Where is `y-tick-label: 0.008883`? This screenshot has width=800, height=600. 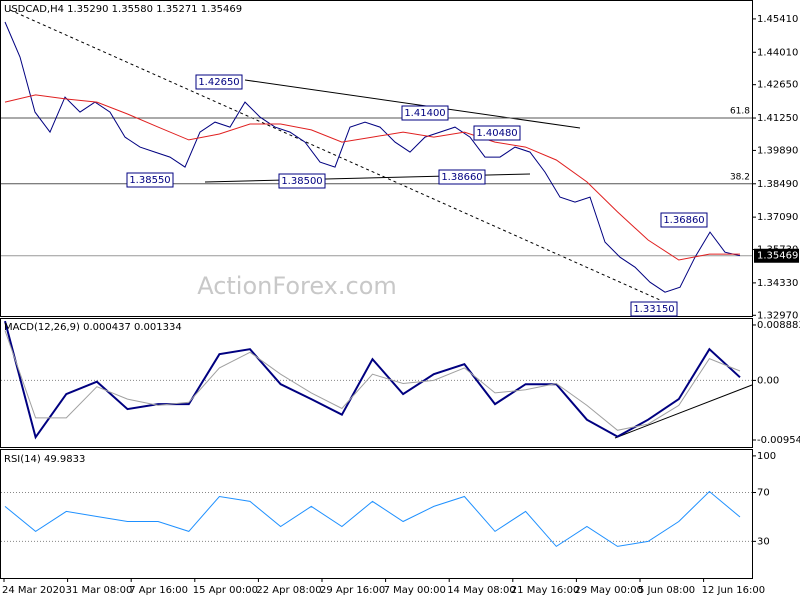
y-tick-label: 0.008883 is located at coordinates (778, 325).